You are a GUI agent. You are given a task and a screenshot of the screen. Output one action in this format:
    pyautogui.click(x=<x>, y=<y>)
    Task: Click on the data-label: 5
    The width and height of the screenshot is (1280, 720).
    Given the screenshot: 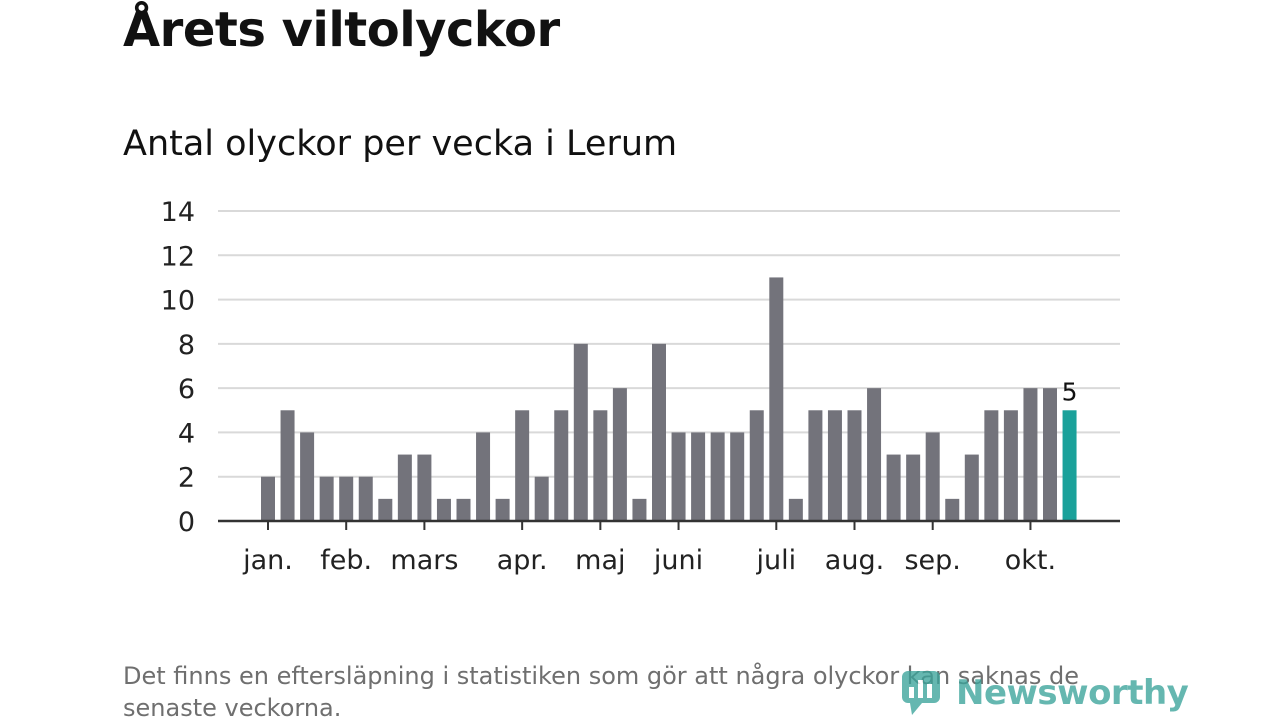 What is the action you would take?
    pyautogui.click(x=1070, y=391)
    